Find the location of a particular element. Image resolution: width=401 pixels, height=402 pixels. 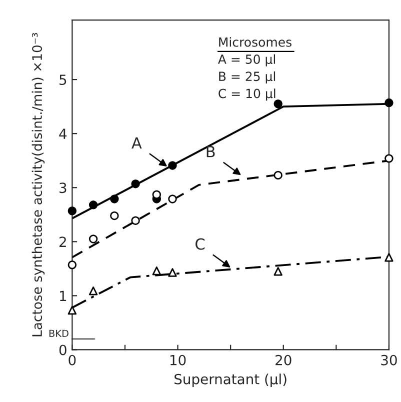

y-tick-label: 2 is located at coordinates (63, 241).